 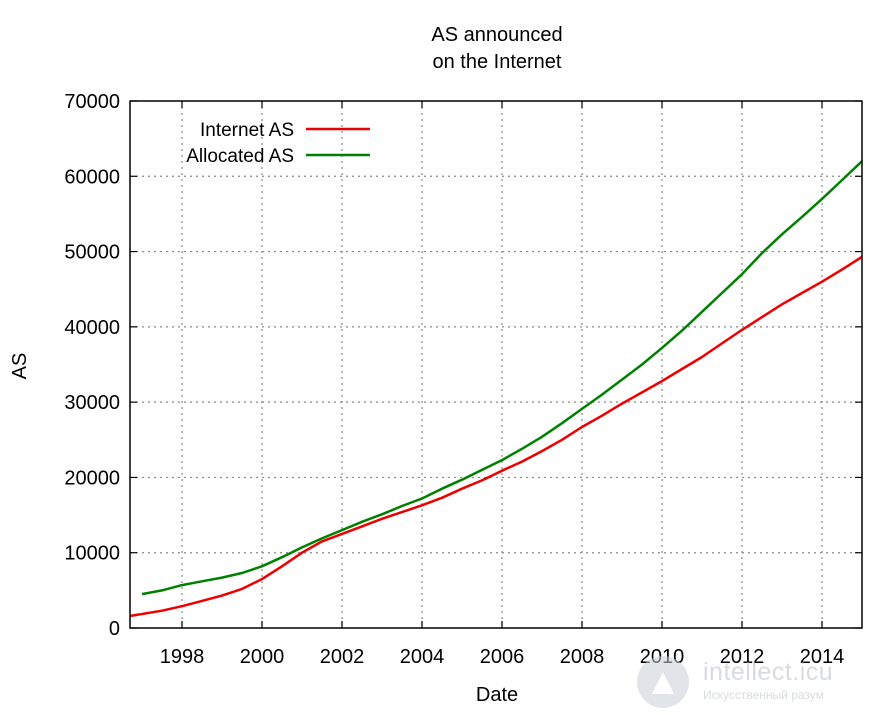 What do you see at coordinates (114, 629) in the screenshot?
I see `y-tick-label: 0` at bounding box center [114, 629].